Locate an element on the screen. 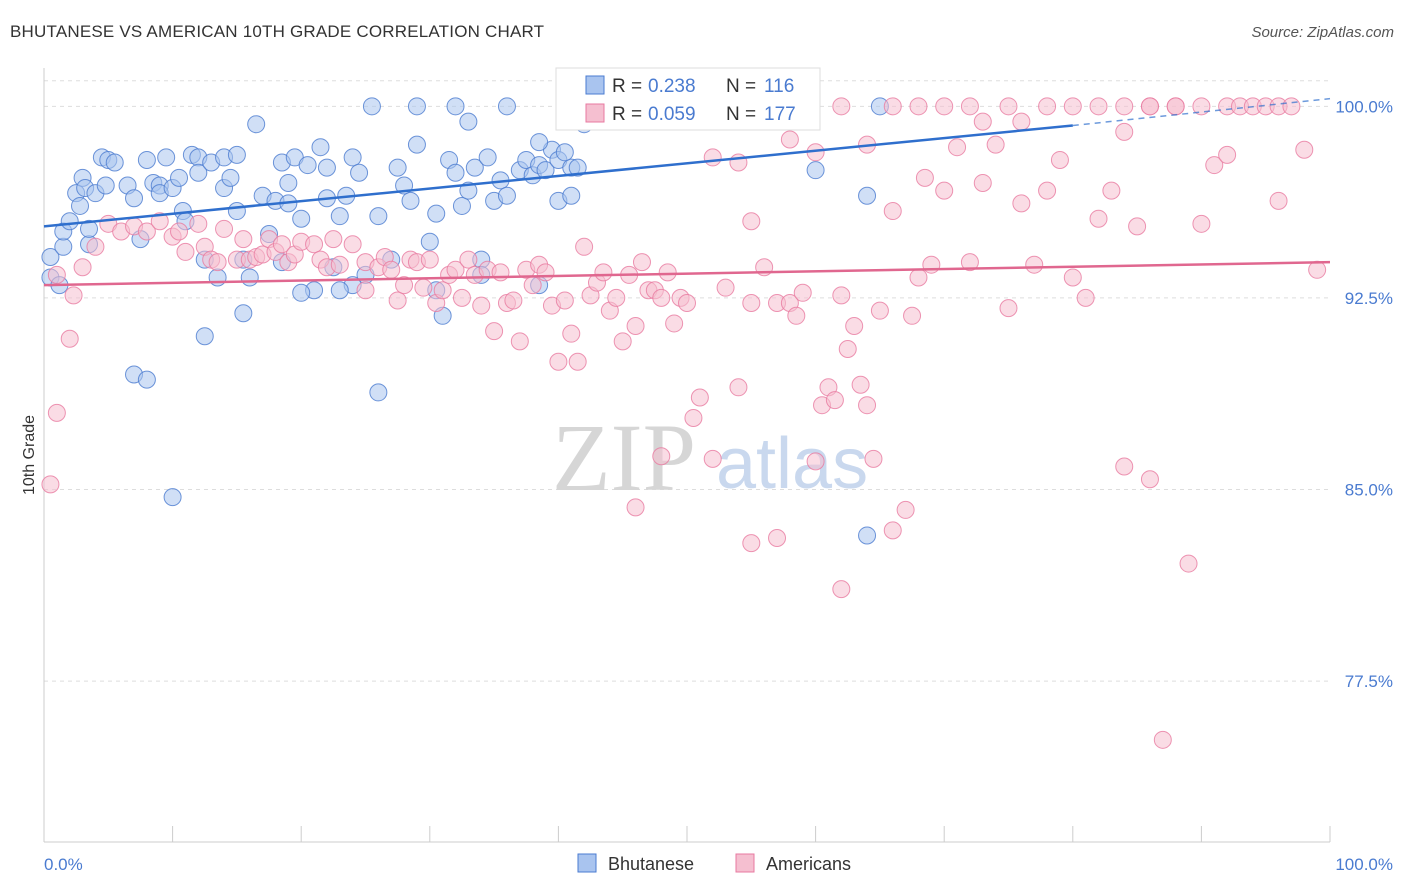 The height and width of the screenshot is (892, 1406). y-tick-label-1: 85.0% is located at coordinates (1369, 489).